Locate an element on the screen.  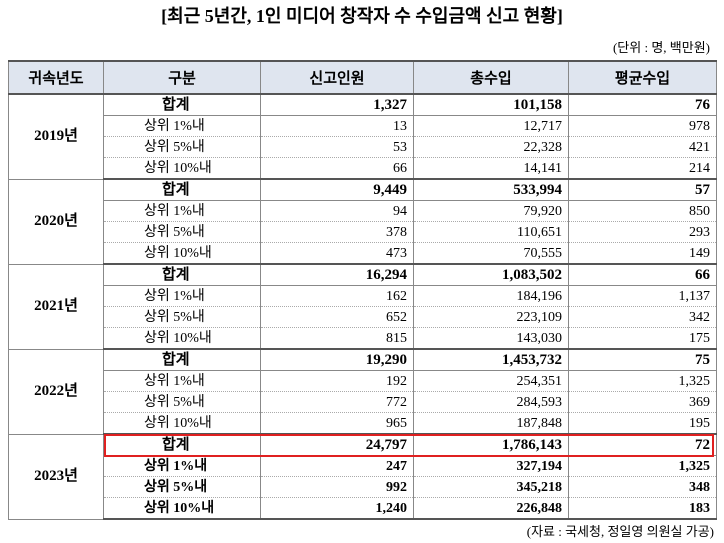
year-cell: 2022년 is located at coordinates (56, 392).